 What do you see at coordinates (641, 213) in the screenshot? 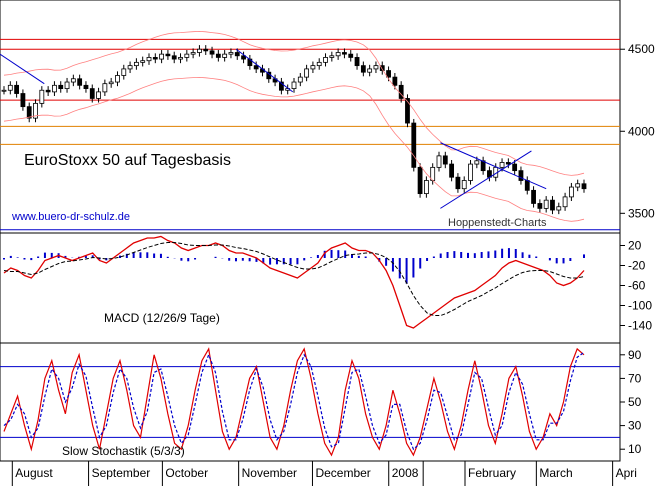
I see `price-y-tick-label: 3500` at bounding box center [641, 213].